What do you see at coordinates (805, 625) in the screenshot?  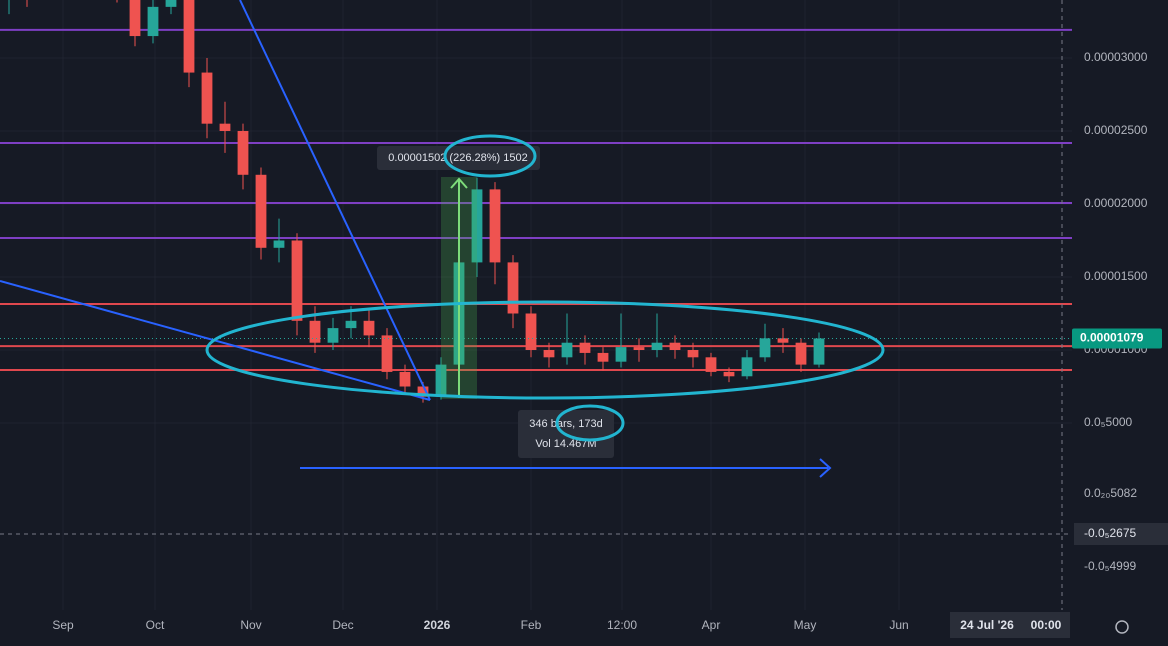 I see `x-tick-label: May` at bounding box center [805, 625].